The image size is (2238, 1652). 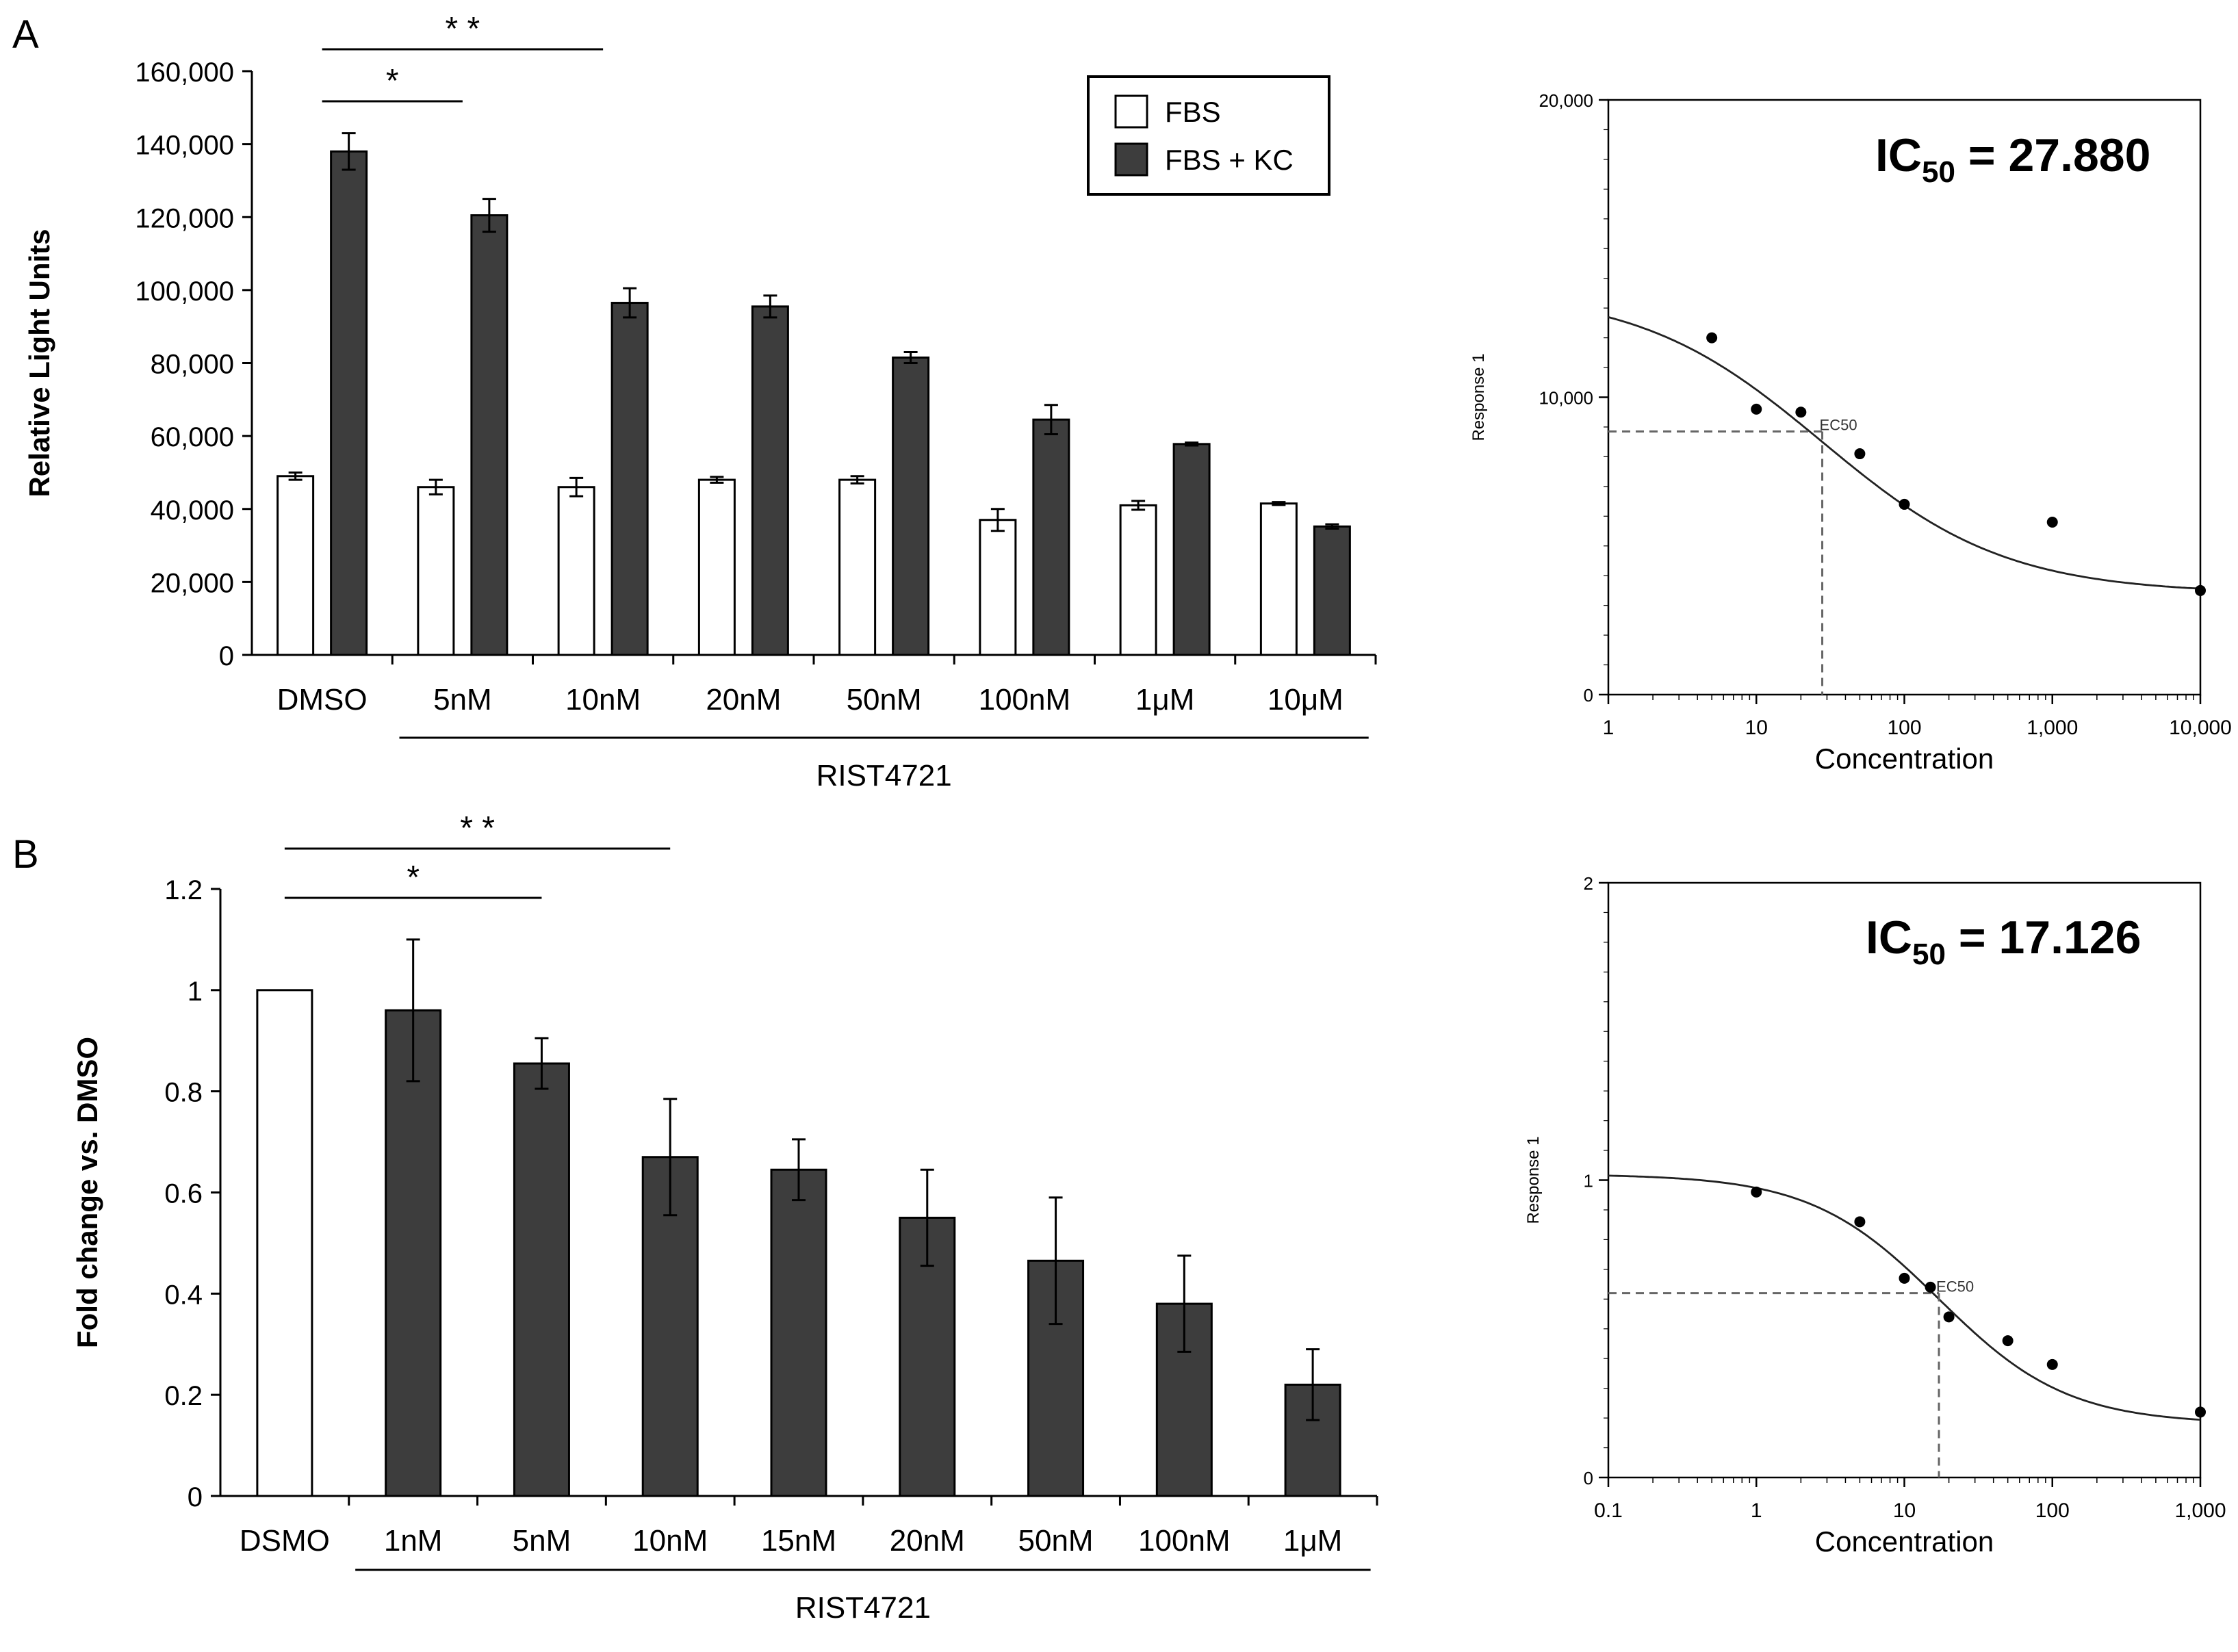 I want to click on y-tick-label: 1.2, so click(x=183, y=890).